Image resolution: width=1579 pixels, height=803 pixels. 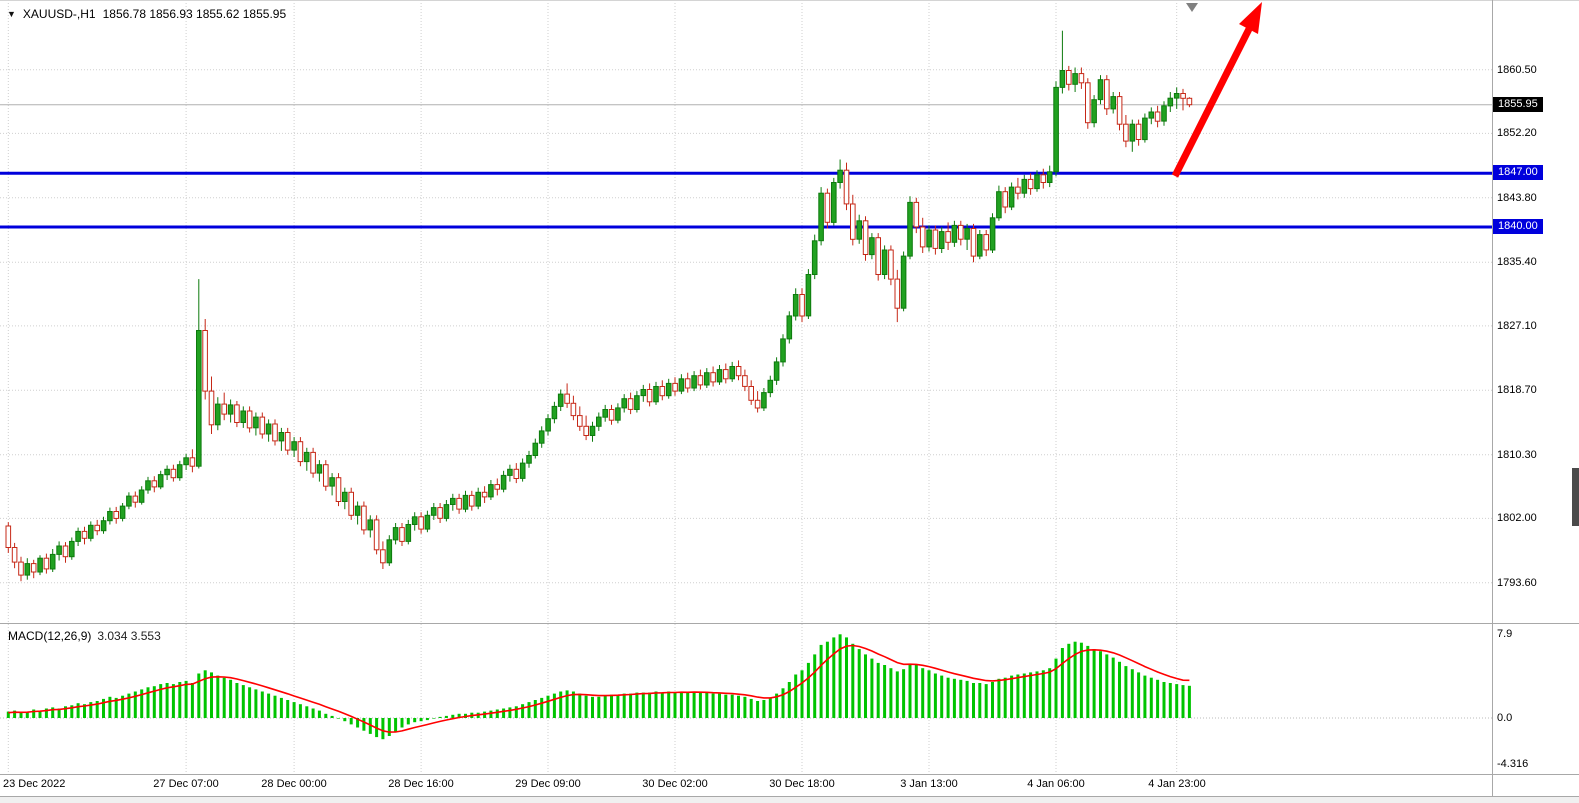 What do you see at coordinates (929, 784) in the screenshot?
I see `time-tick-label: 3 Jan 13:00` at bounding box center [929, 784].